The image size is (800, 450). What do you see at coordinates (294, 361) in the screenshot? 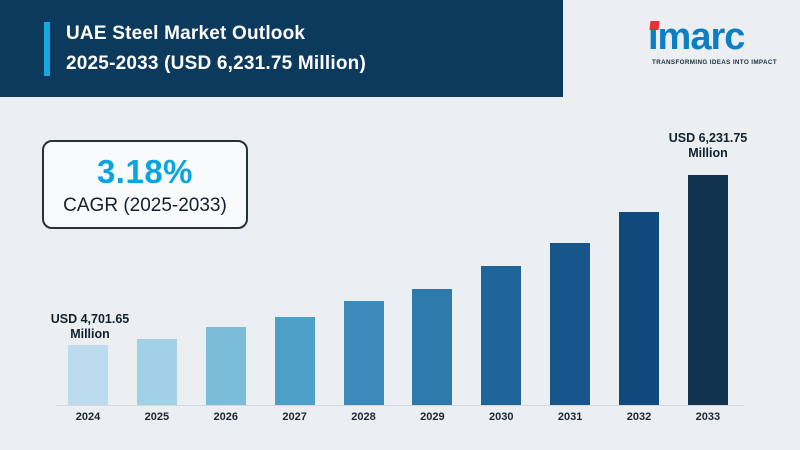
I see `bar-2027` at bounding box center [294, 361].